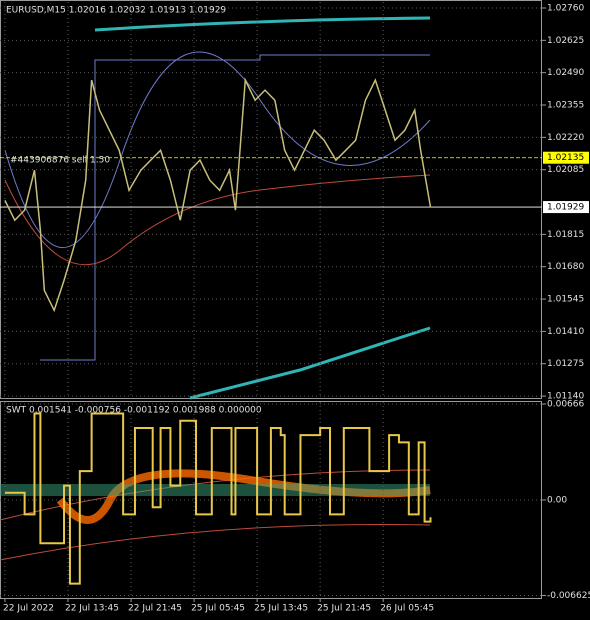  Describe the element at coordinates (281, 609) in the screenshot. I see `x-tick-label: 25 Jul 13:45` at that location.